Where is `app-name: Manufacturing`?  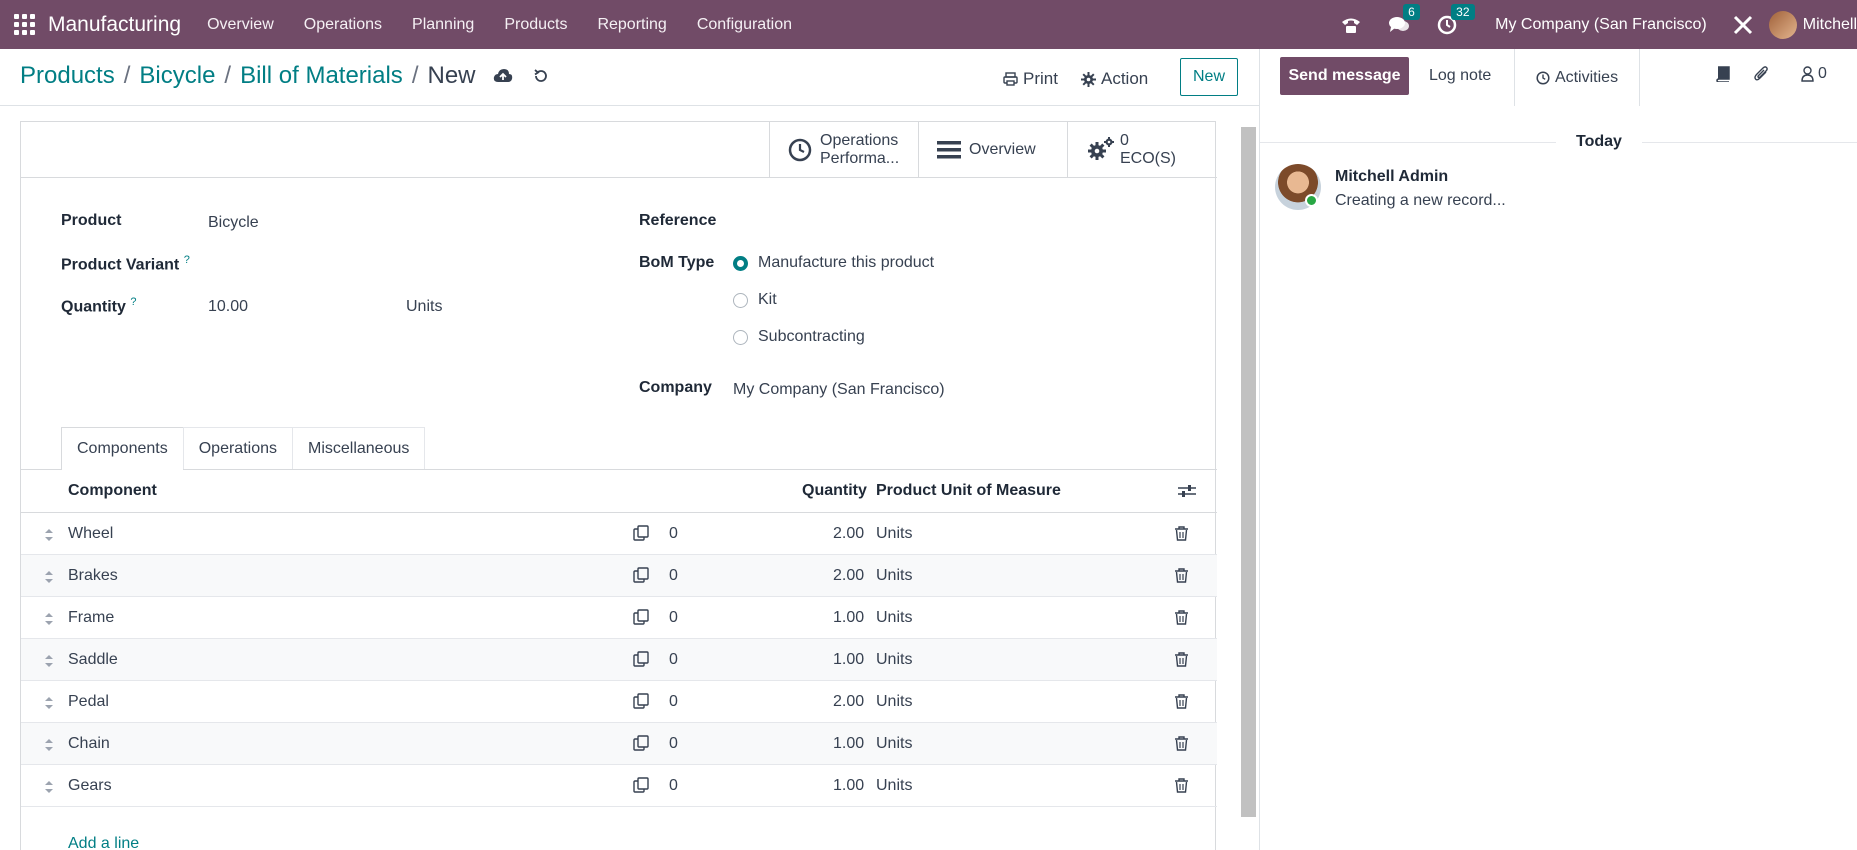
app-name: Manufacturing is located at coordinates (115, 24).